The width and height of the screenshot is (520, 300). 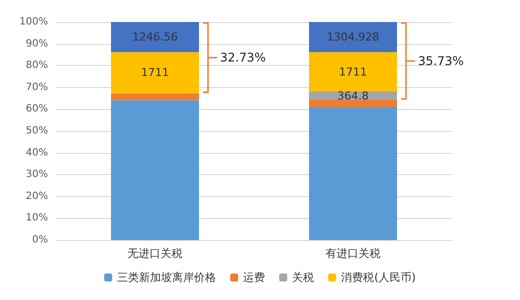 What do you see at coordinates (243, 57) in the screenshot?
I see `annotation: 32.73%` at bounding box center [243, 57].